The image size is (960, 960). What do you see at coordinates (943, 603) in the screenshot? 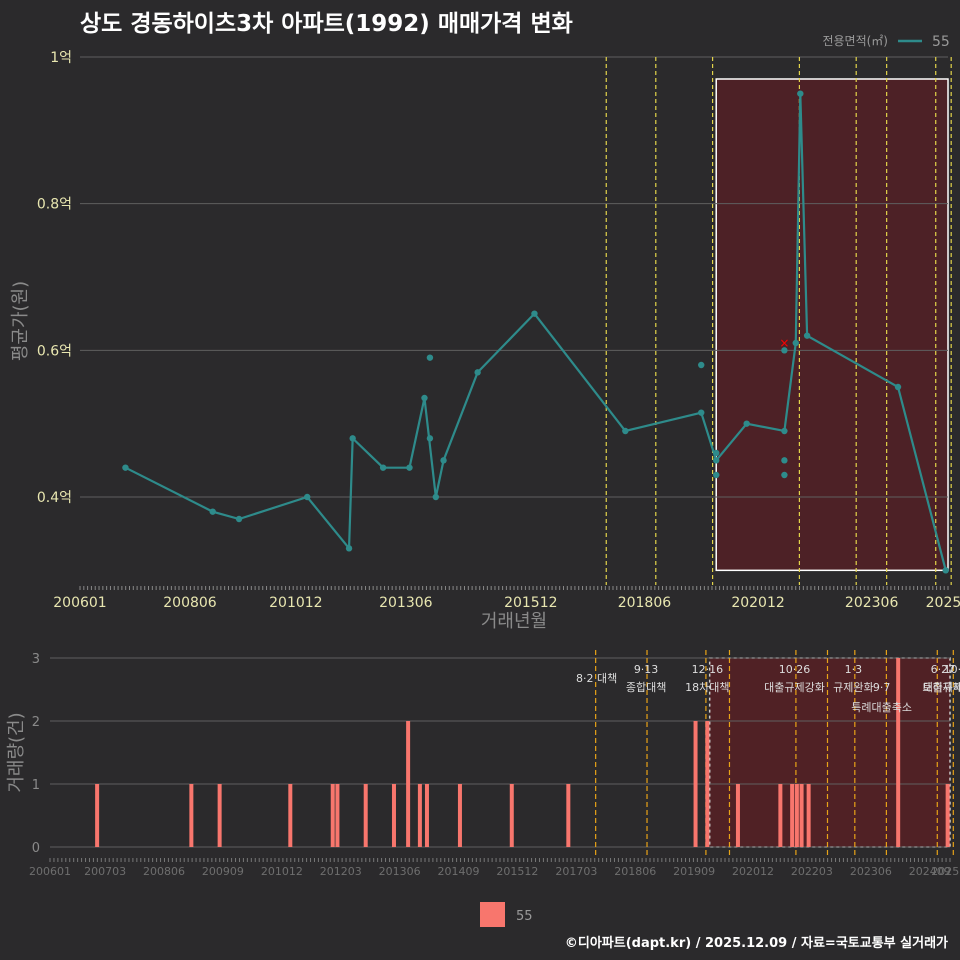
I see `x-tick-label: 2025` at bounding box center [943, 603].